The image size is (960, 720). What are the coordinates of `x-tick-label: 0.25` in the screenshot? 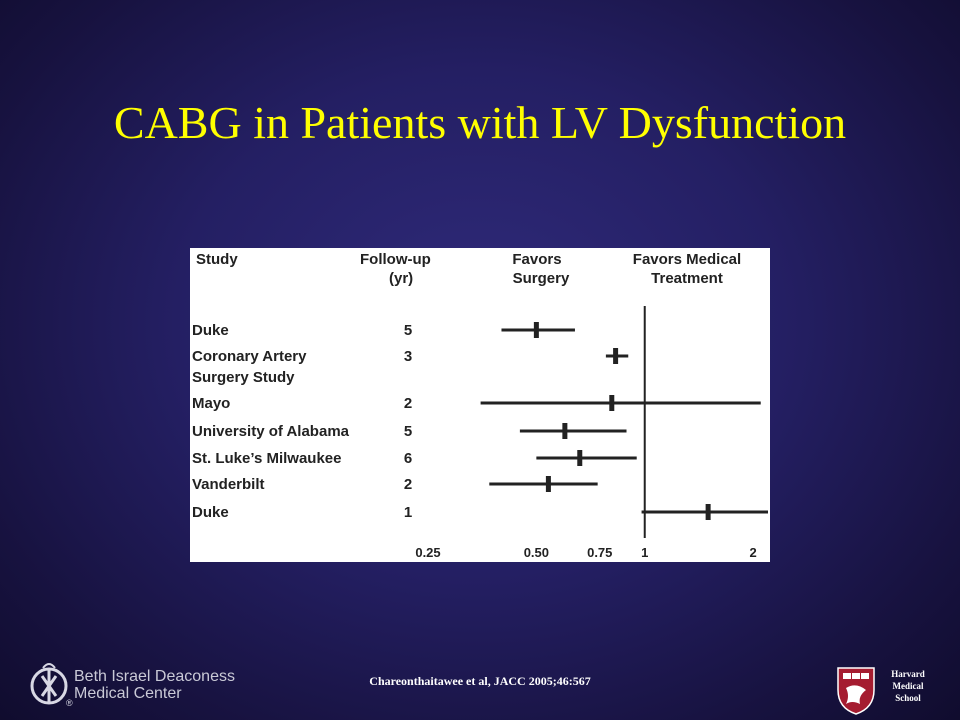 It's located at (427, 552).